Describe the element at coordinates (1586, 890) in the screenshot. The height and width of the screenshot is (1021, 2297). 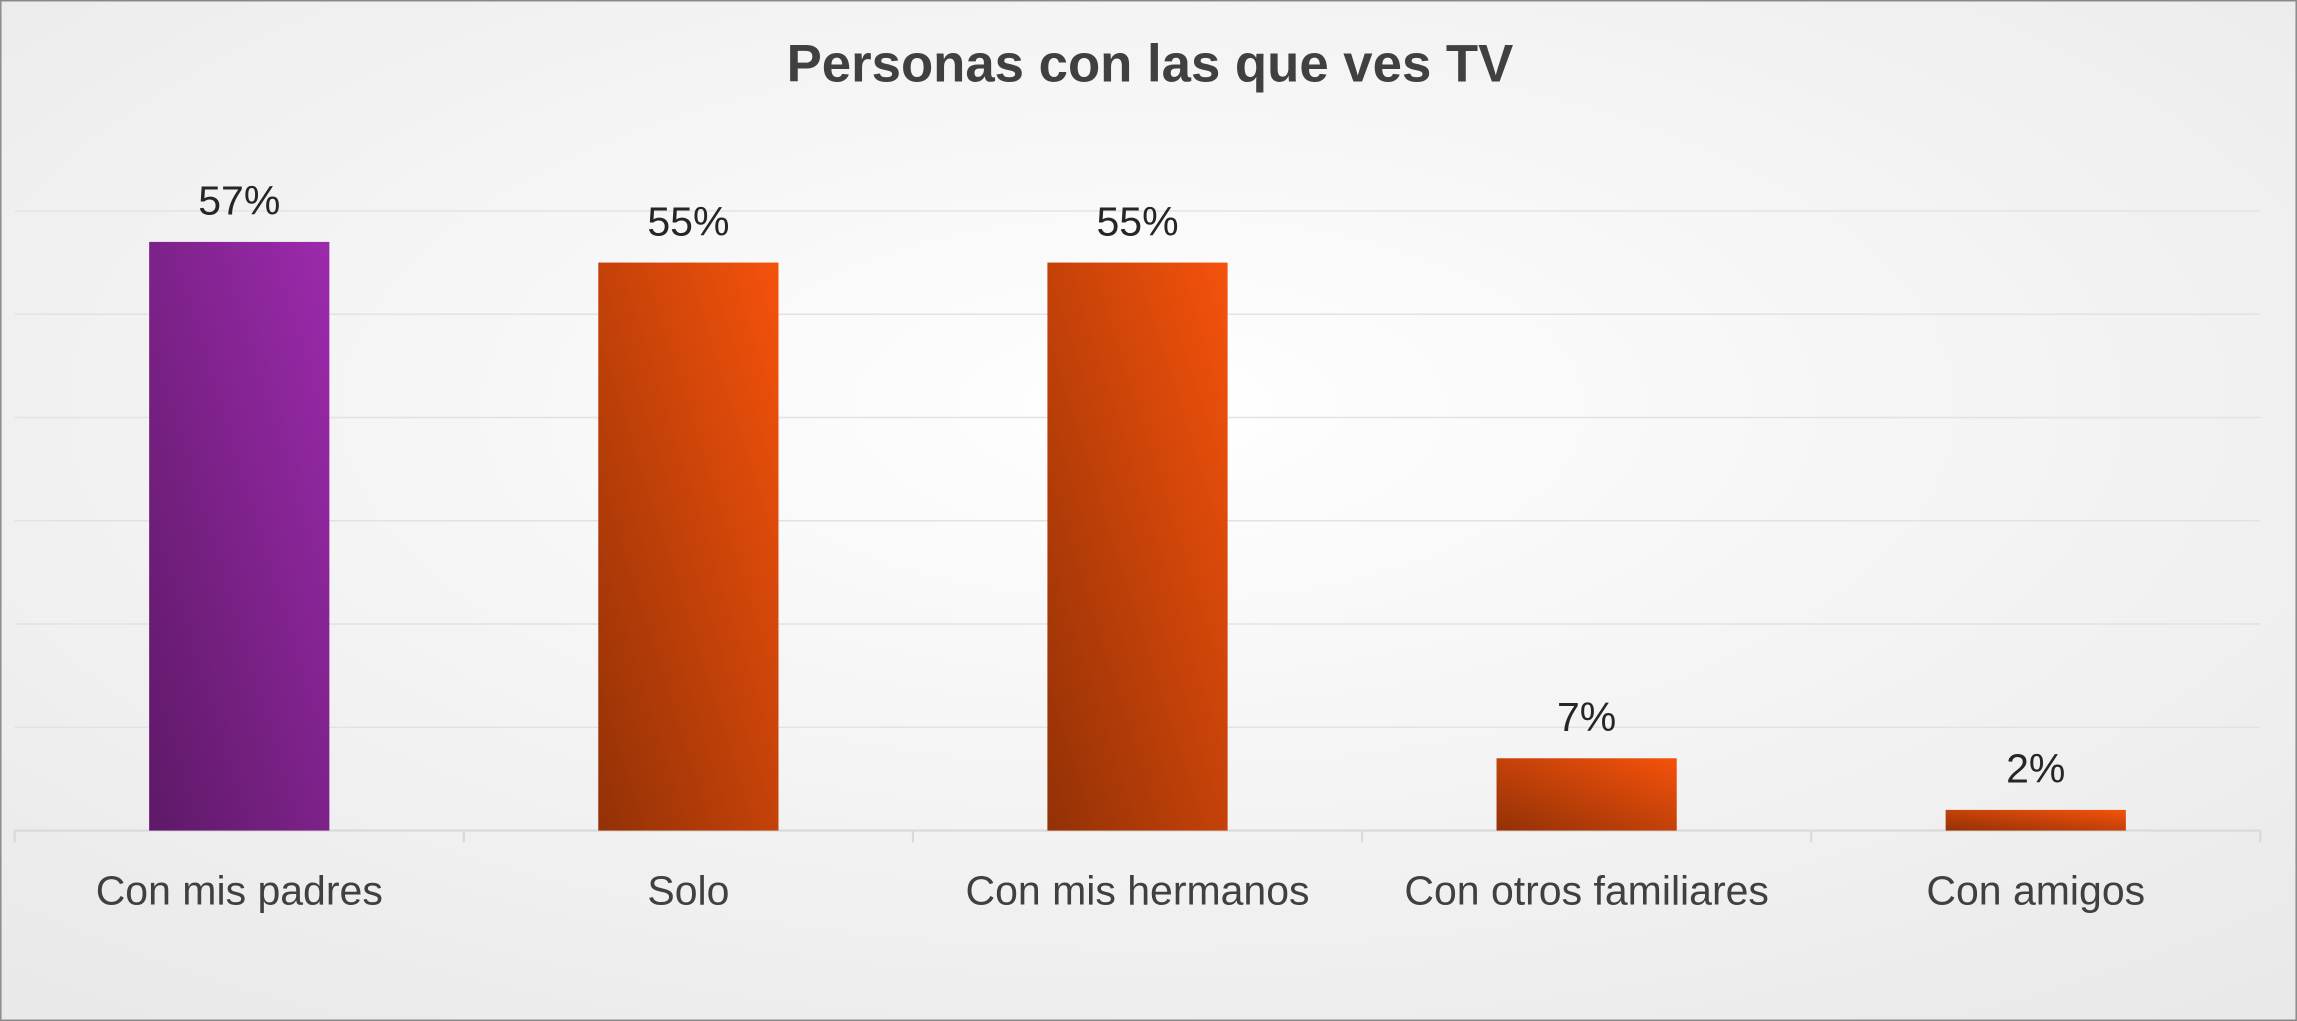
I see `x-tick-label: Con otros familiares` at that location.